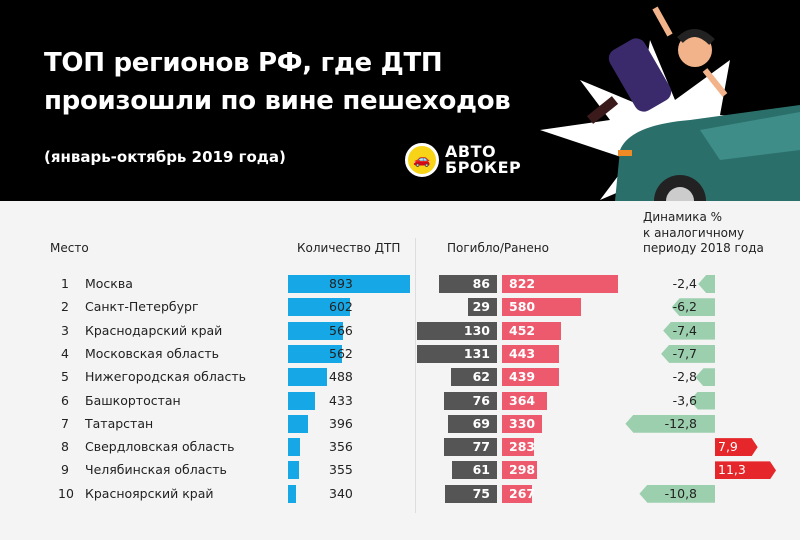 The image size is (800, 540). I want to click on table-row: 1 Москва 893 86 822 -2,4, so click(400, 284).